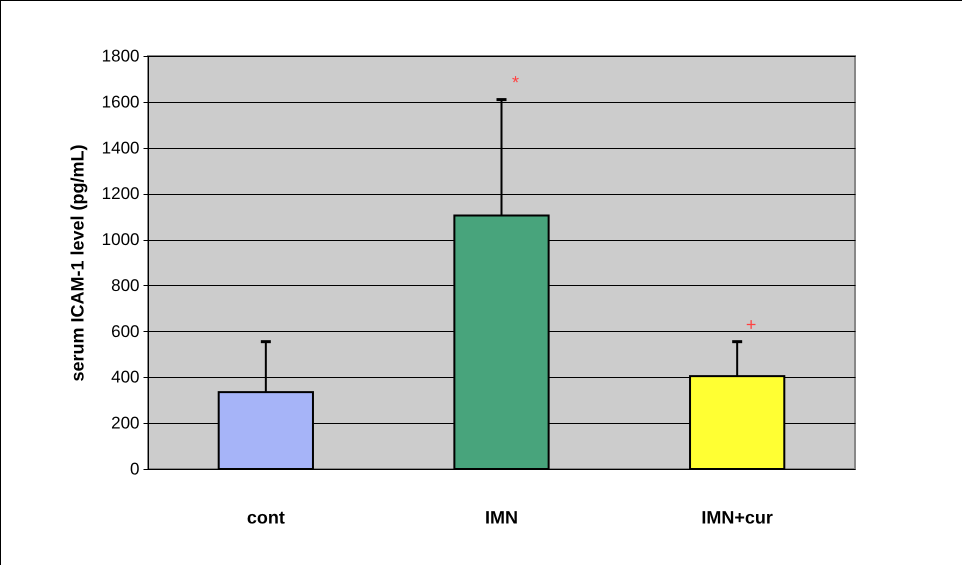 The width and height of the screenshot is (964, 567). I want to click on y-tick-label: 1000, so click(121, 240).